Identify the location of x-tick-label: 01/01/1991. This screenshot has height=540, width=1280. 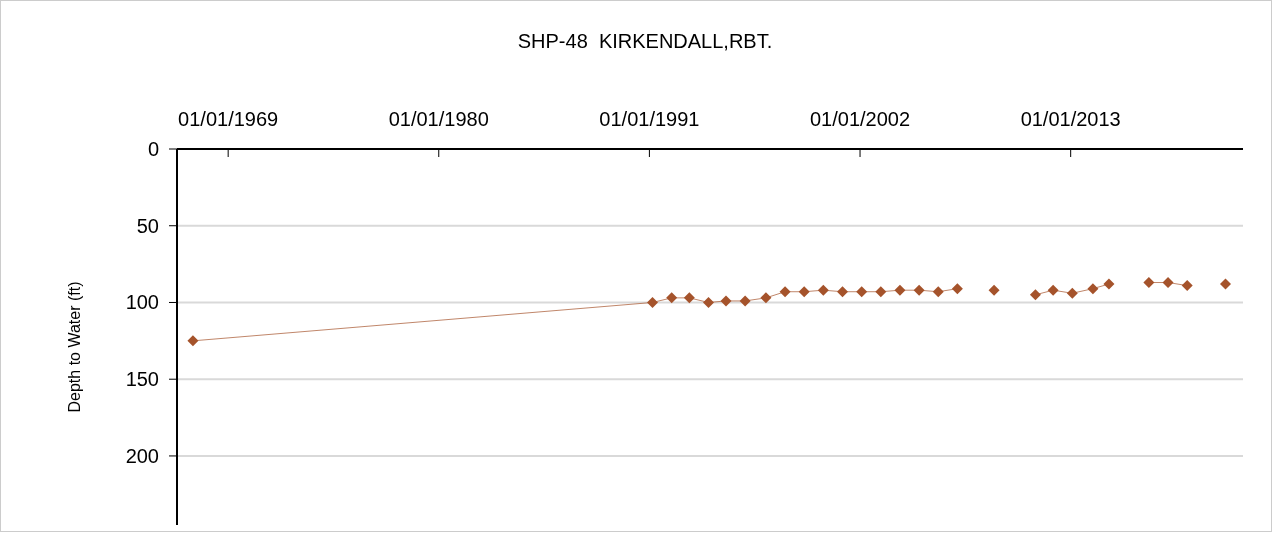
(649, 119).